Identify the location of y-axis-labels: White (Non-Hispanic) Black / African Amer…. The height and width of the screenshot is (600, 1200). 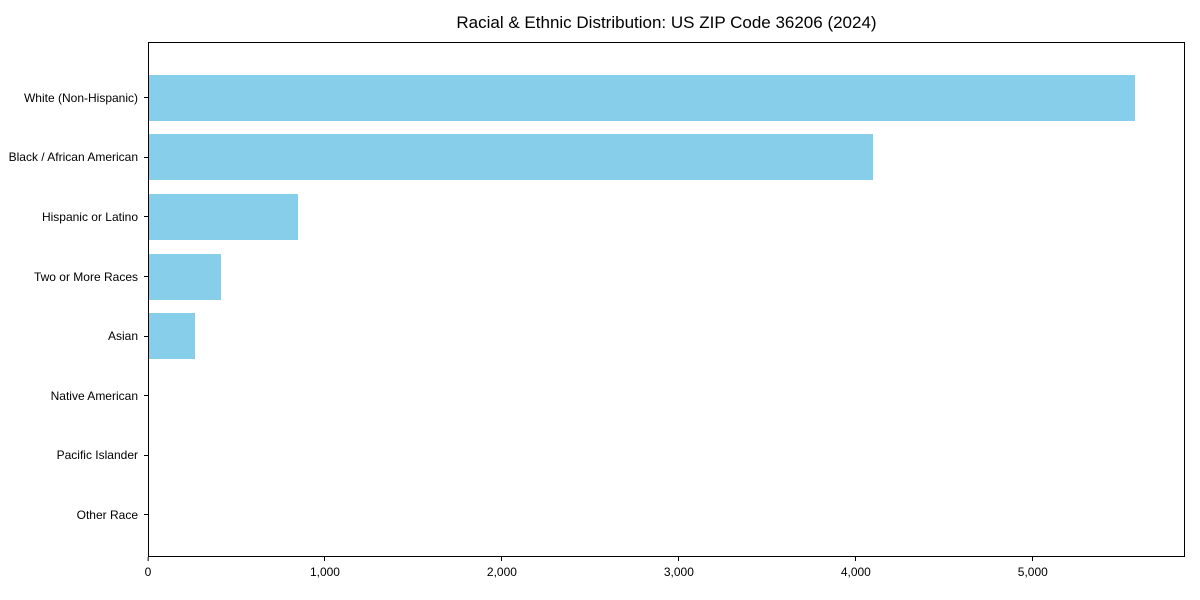
(74, 299).